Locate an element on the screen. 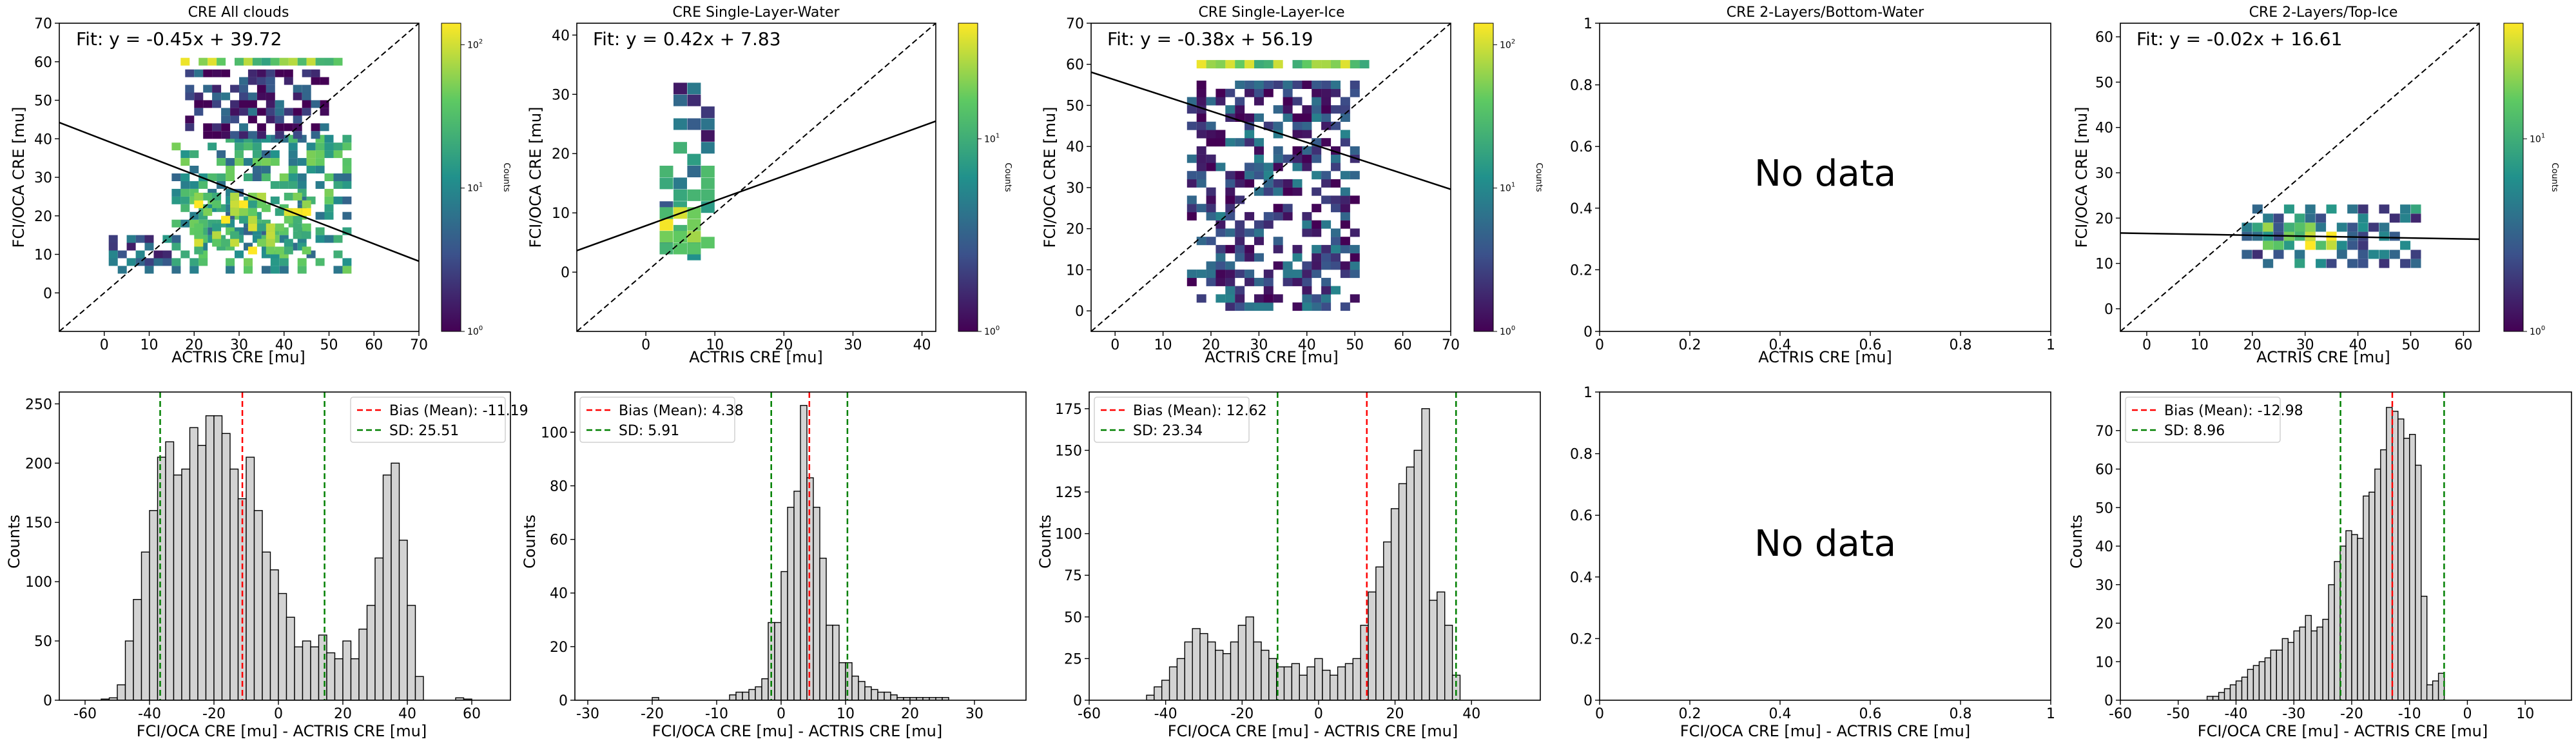 This screenshot has height=746, width=2576. one-to-one-line is located at coordinates (756, 177).